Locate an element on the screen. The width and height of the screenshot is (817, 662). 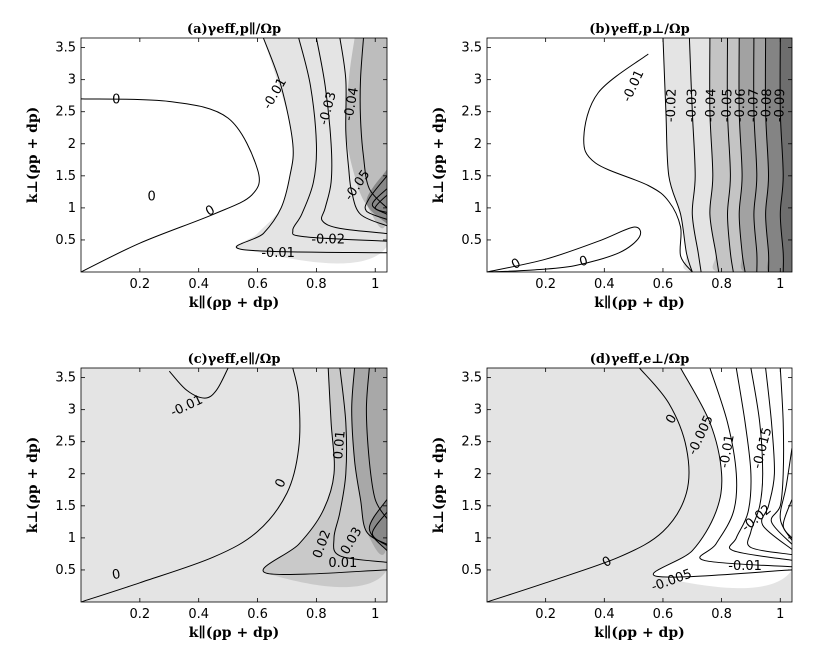
x-axis-label-c: k∥(ρp + dp) is located at coordinates (234, 633).